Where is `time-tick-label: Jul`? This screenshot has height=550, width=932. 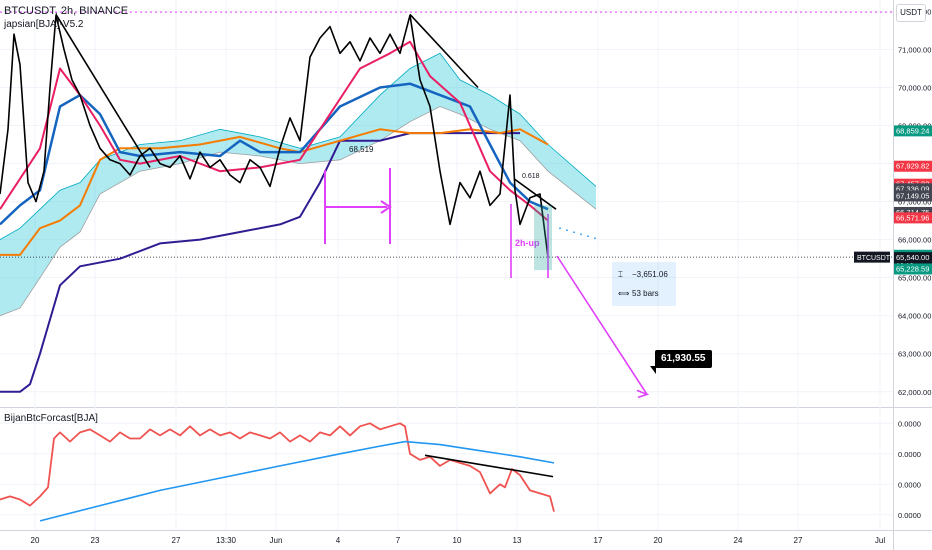
time-tick-label: Jul is located at coordinates (880, 540).